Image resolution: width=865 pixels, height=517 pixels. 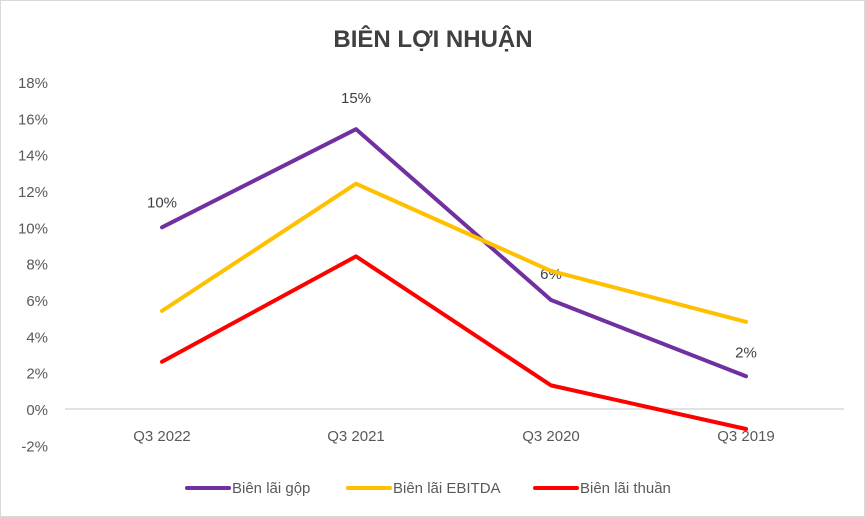 I want to click on legend-label: Biên lãi thuần, so click(x=625, y=488).